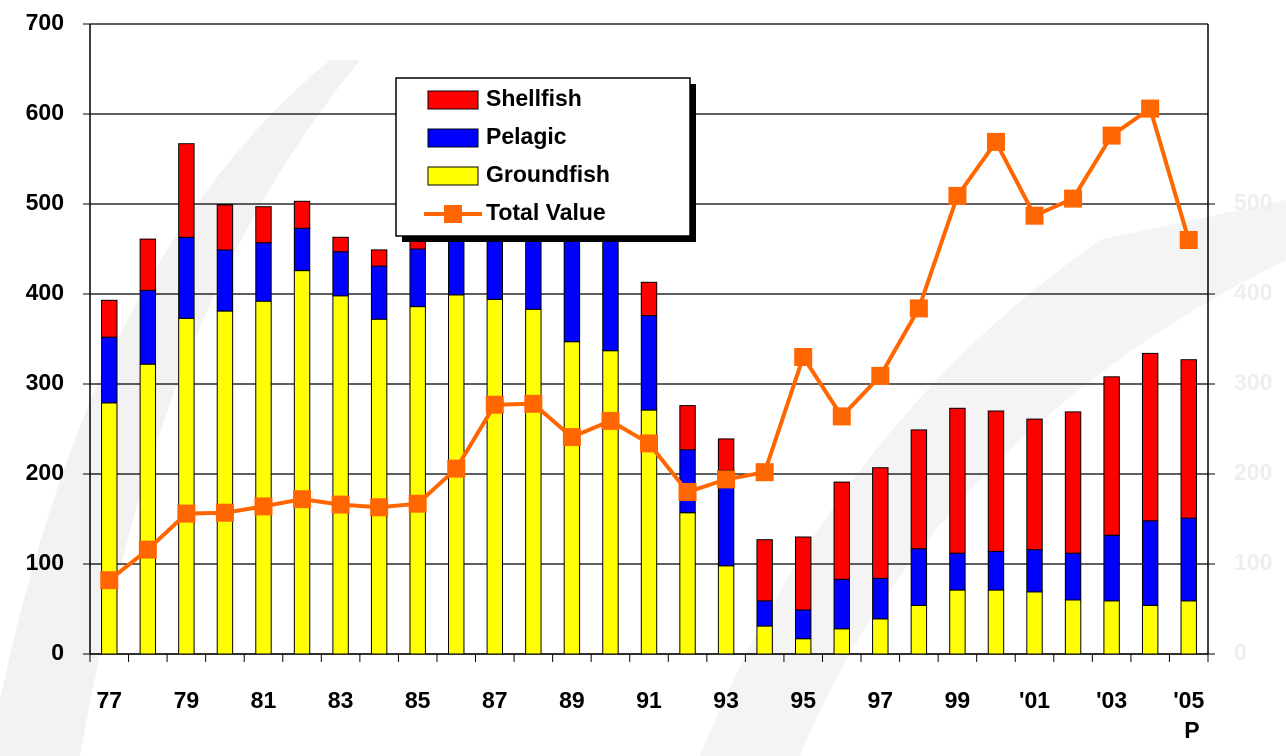  What do you see at coordinates (45, 562) in the screenshot?
I see `y-tick-label: 100` at bounding box center [45, 562].